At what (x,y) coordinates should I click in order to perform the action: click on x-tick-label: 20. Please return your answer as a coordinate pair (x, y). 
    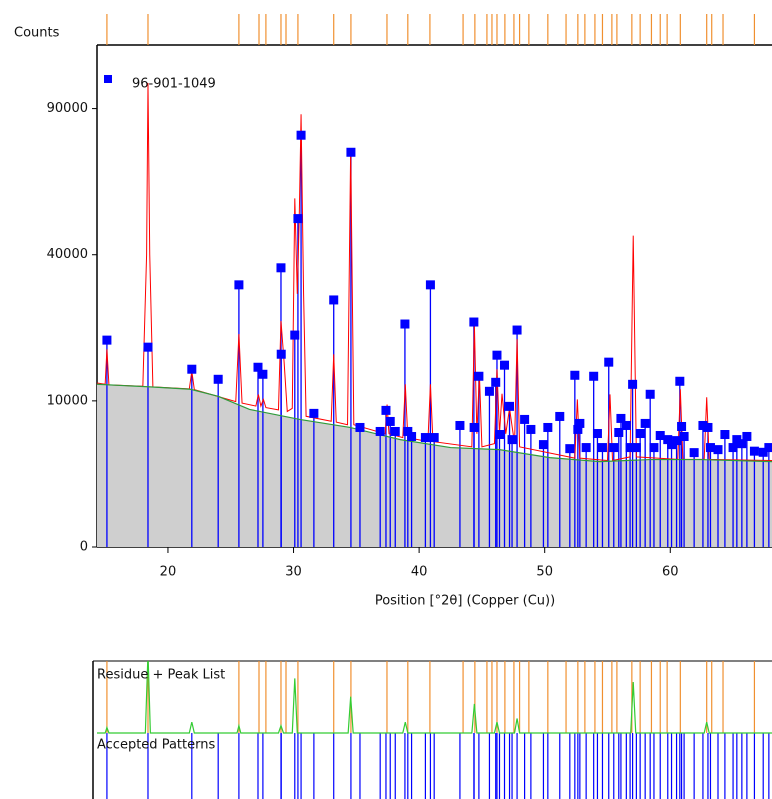
    Looking at the image, I should click on (168, 572).